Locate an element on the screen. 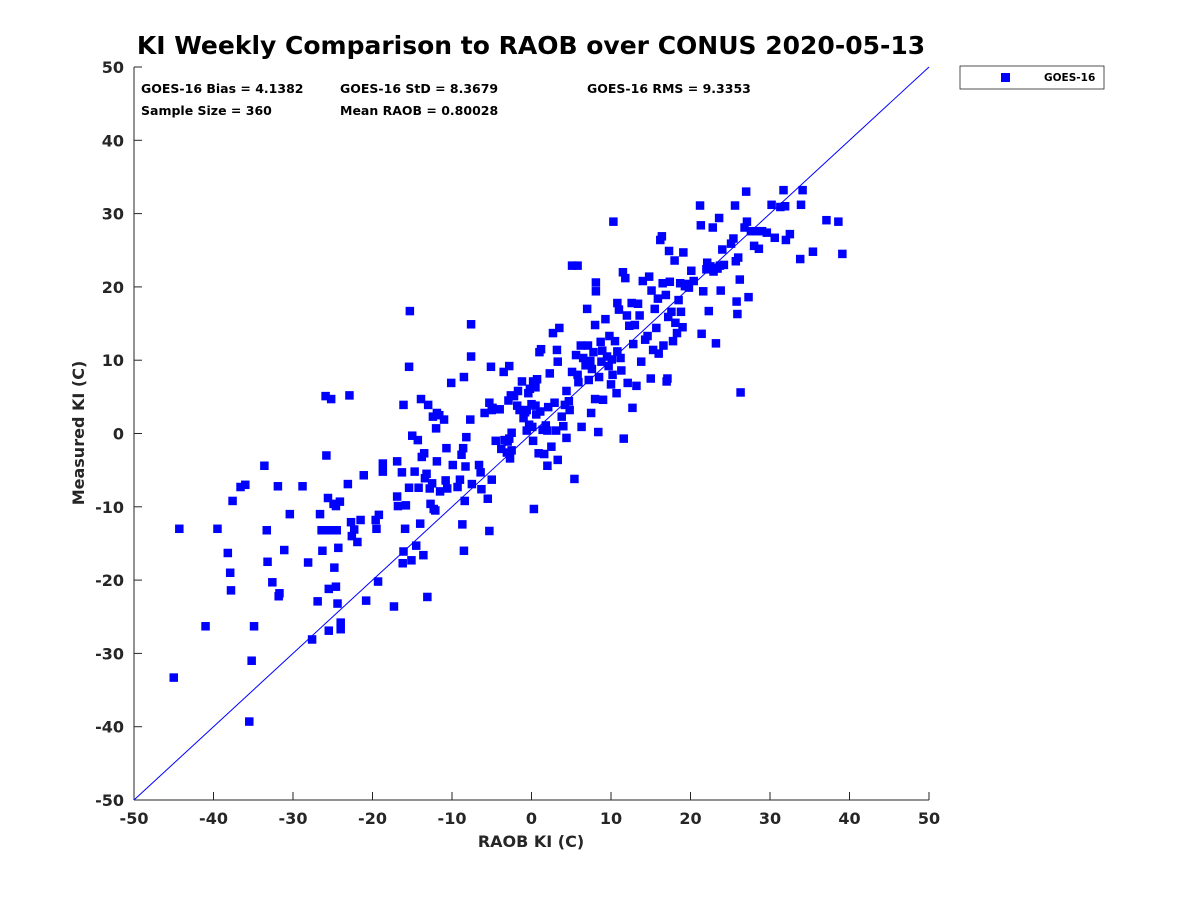 This screenshot has width=1200, height=900. x-tick-label: -40 is located at coordinates (213, 818).